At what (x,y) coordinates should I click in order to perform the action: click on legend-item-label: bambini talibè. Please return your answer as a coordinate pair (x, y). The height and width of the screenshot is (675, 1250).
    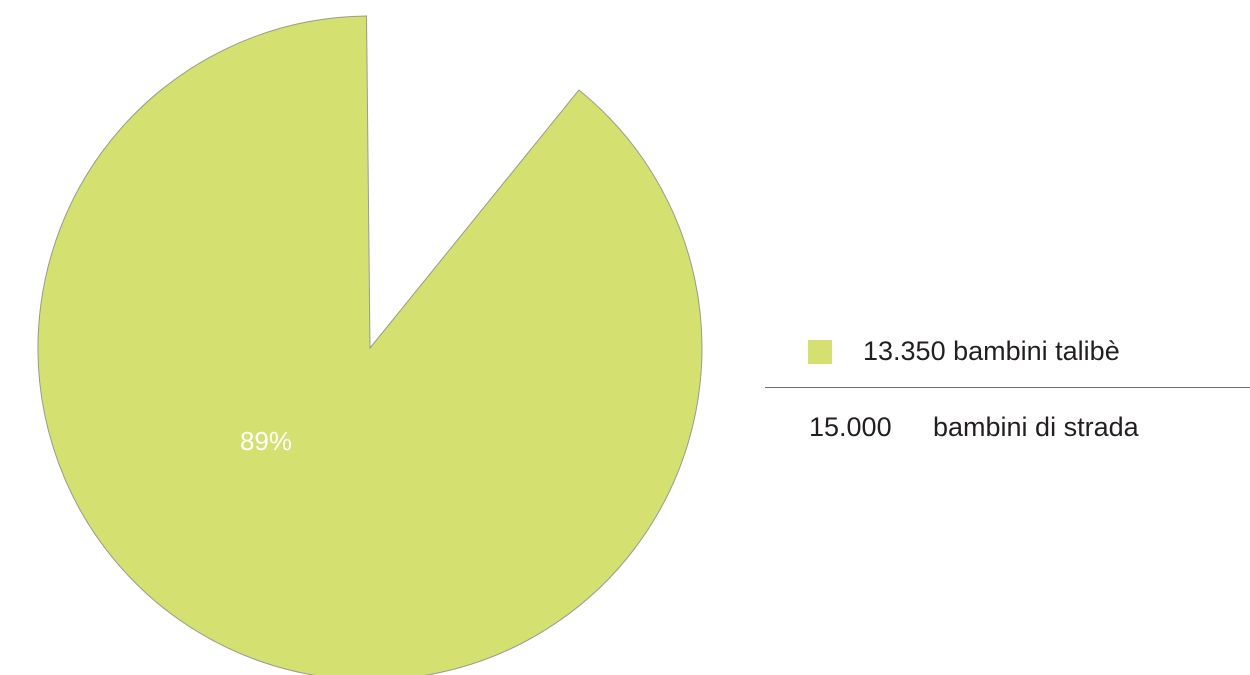
    Looking at the image, I should click on (1036, 351).